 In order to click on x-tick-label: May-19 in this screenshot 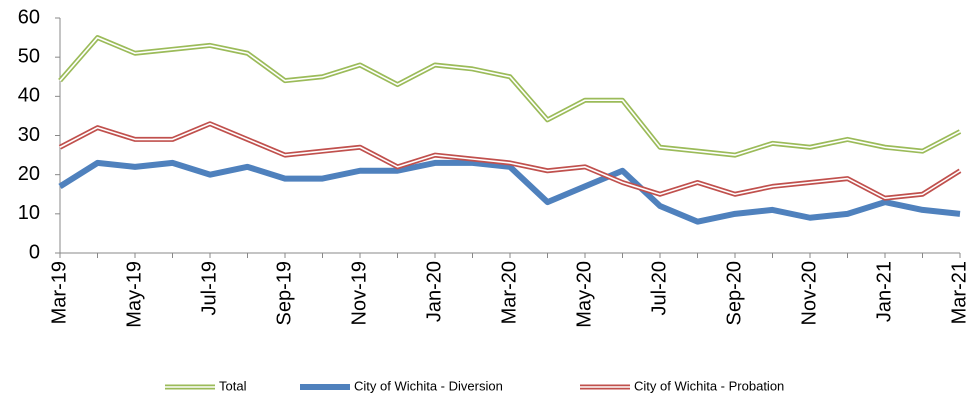, I will do `click(134, 294)`.